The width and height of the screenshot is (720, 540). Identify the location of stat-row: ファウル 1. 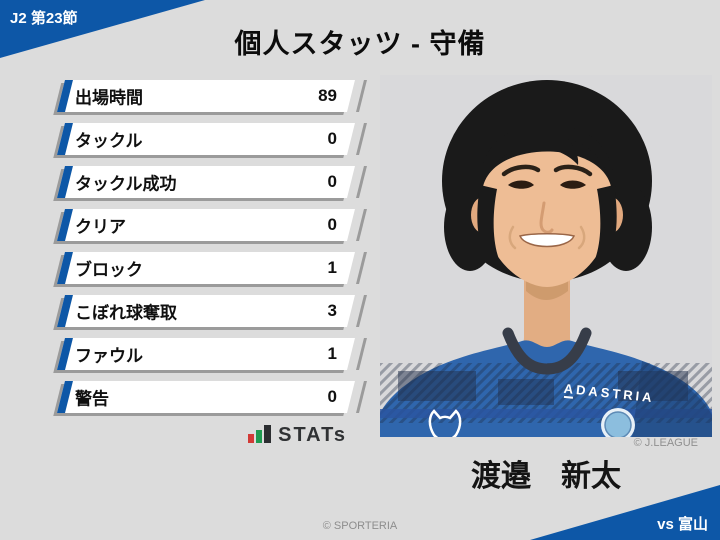
(212, 354).